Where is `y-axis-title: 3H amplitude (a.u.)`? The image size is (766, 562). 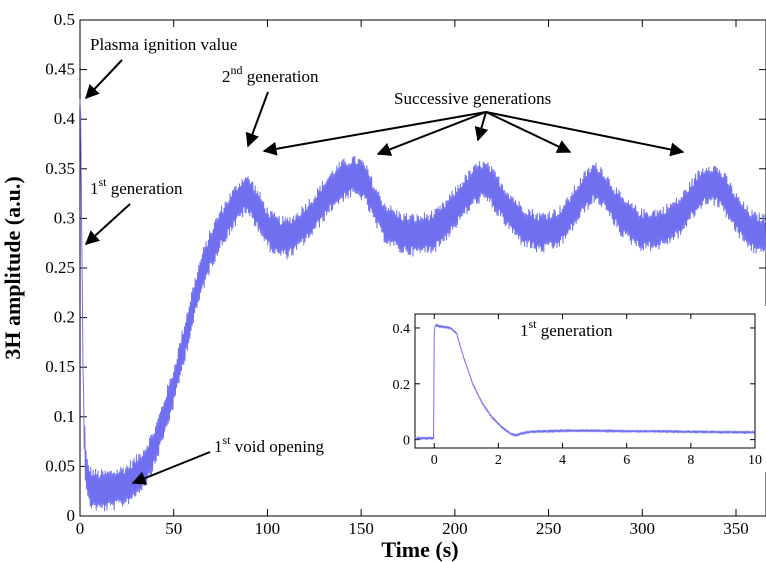 y-axis-title: 3H amplitude (a.u.) is located at coordinates (12, 267).